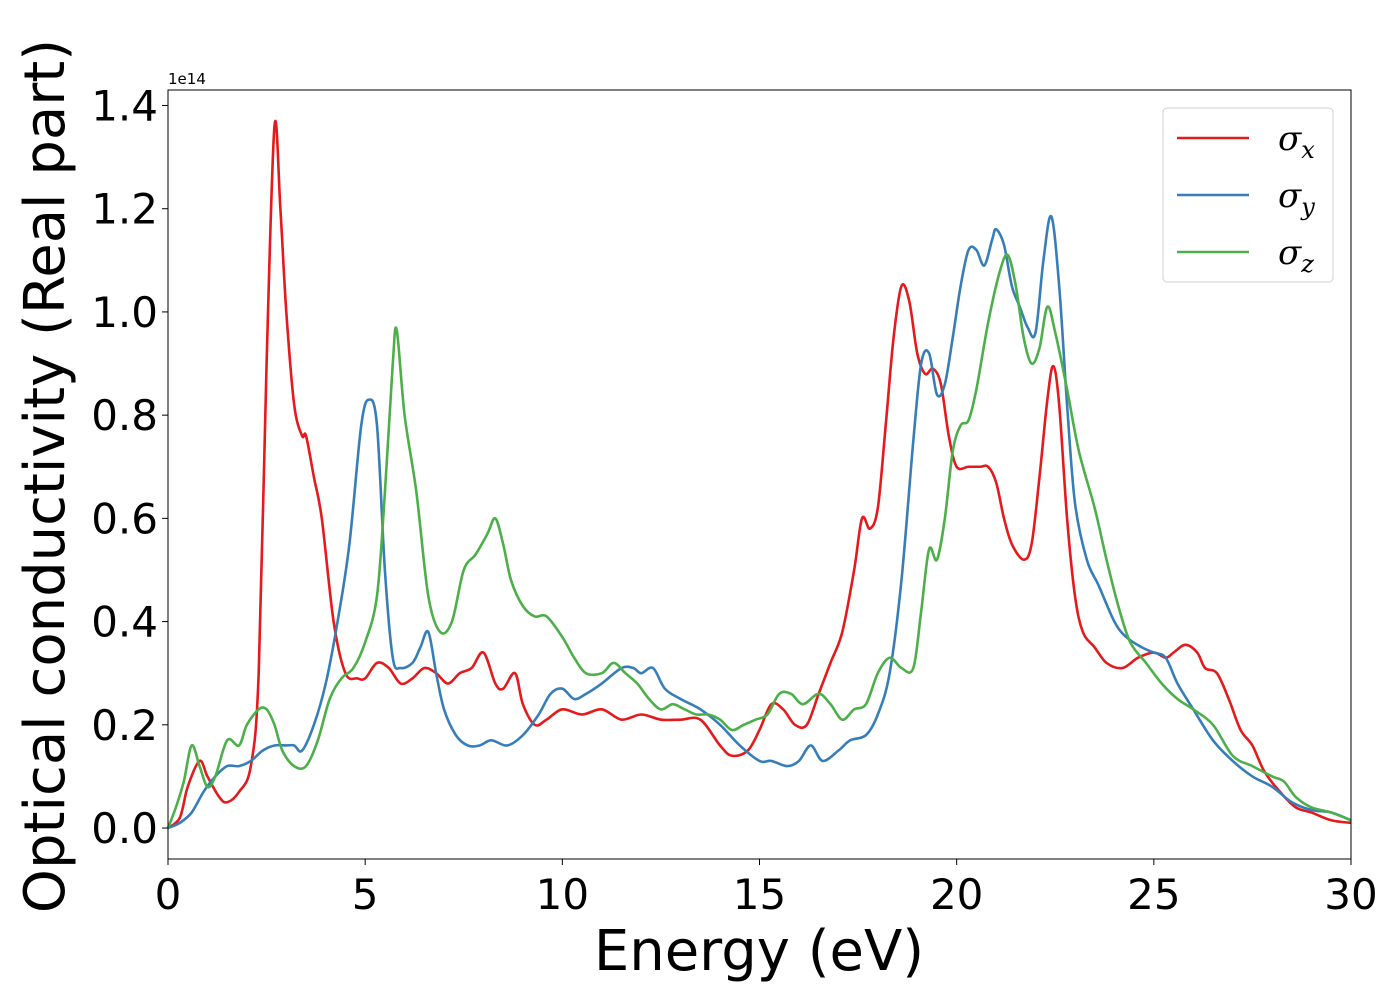 The image size is (1400, 1000). What do you see at coordinates (124, 312) in the screenshot?
I see `y-tick-label: 1.0` at bounding box center [124, 312].